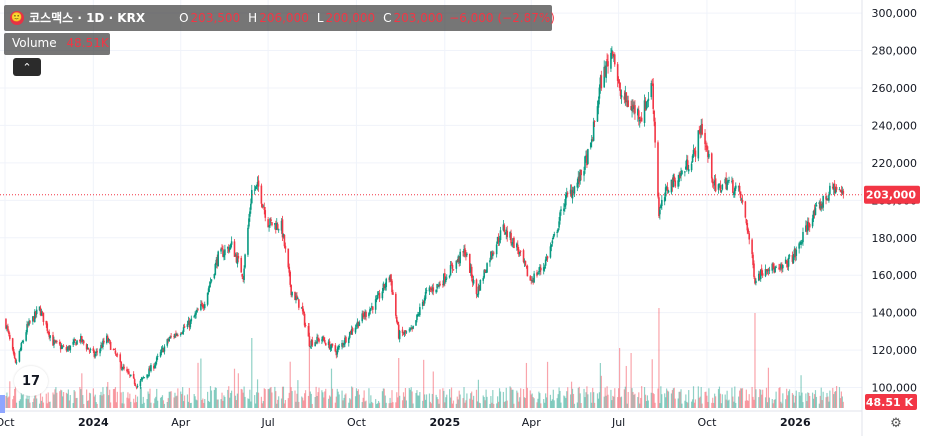  What do you see at coordinates (2, 404) in the screenshot?
I see `left-panel-handle` at bounding box center [2, 404].